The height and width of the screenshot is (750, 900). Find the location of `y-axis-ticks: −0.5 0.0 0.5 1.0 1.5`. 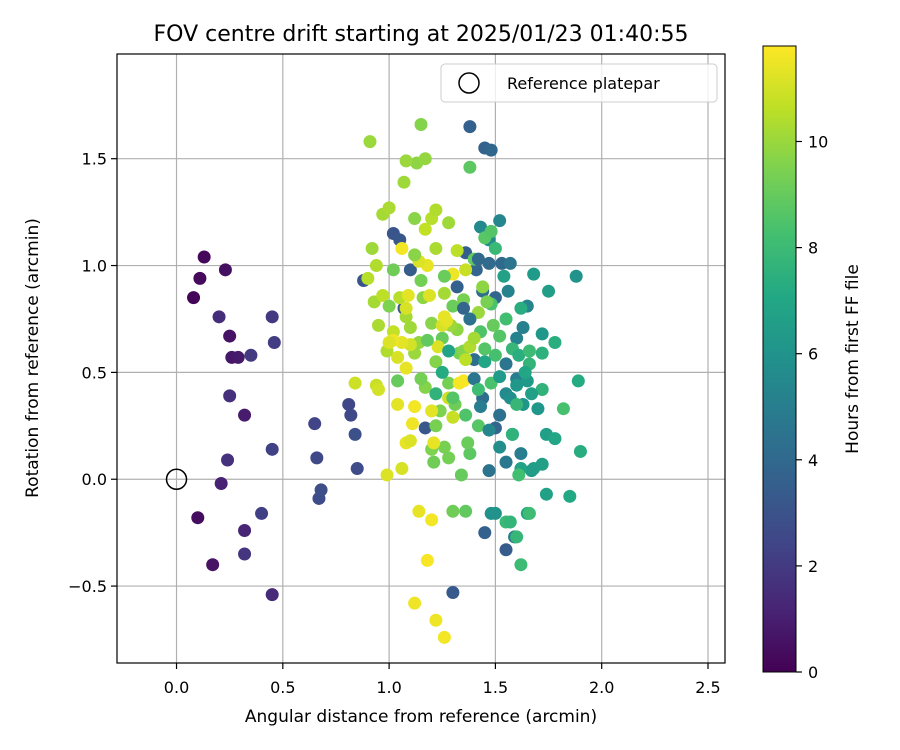

y-axis-ticks: −0.5 0.0 0.5 1.0 1.5 is located at coordinates (92, 373).